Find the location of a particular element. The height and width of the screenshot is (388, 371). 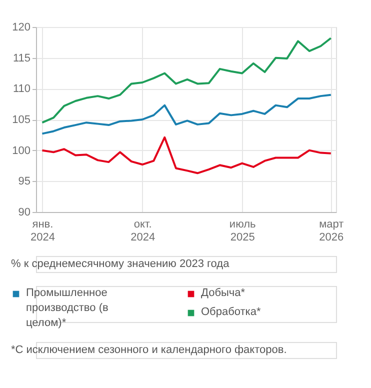

x-tick-label: июль 2025 is located at coordinates (242, 231).